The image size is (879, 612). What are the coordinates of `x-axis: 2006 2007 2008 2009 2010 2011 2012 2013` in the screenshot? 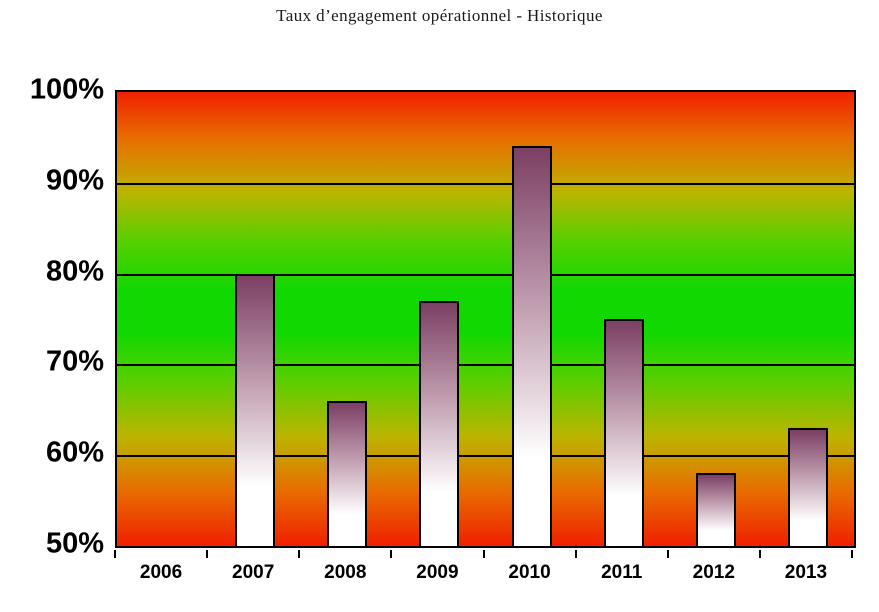 It's located at (485, 572).